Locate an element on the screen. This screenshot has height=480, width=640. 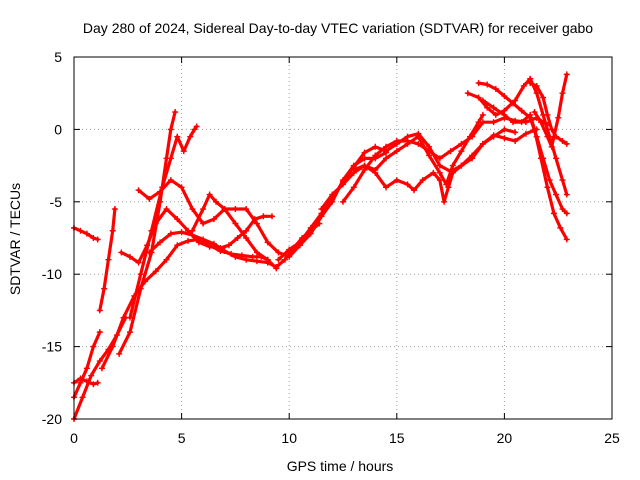
series-sat-r is located at coordinates (522, 148).